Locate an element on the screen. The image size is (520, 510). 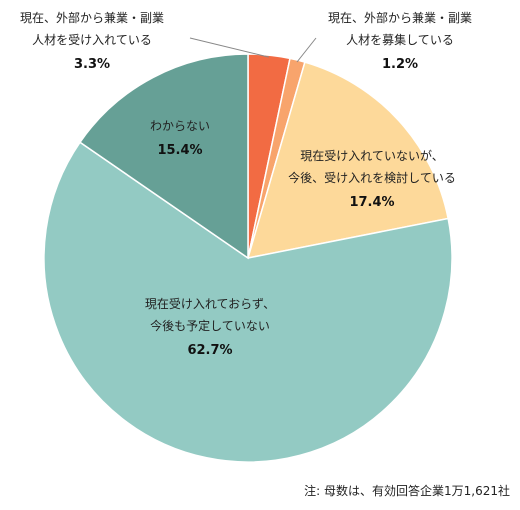
slice-value-label: 15.4% is located at coordinates (179, 150).